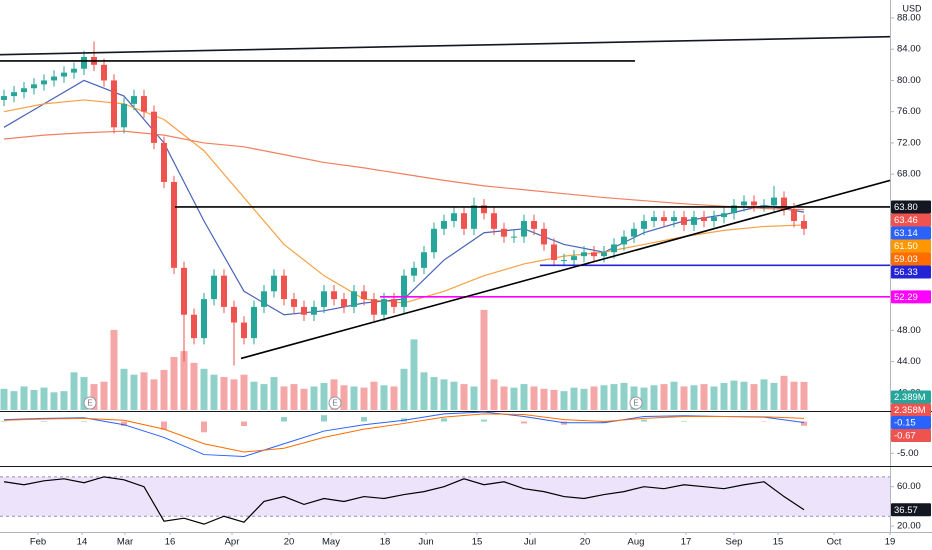 The image size is (932, 550). I want to click on moving-average, so click(404, 170).